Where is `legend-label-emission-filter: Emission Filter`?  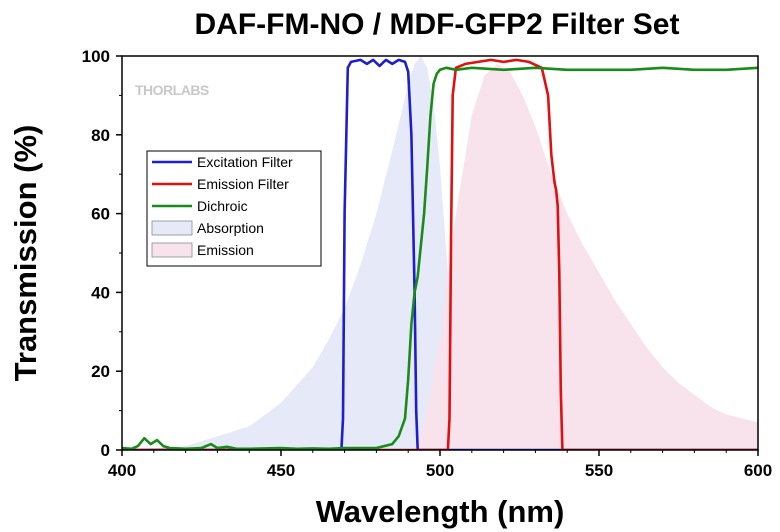
legend-label-emission-filter: Emission Filter is located at coordinates (243, 184).